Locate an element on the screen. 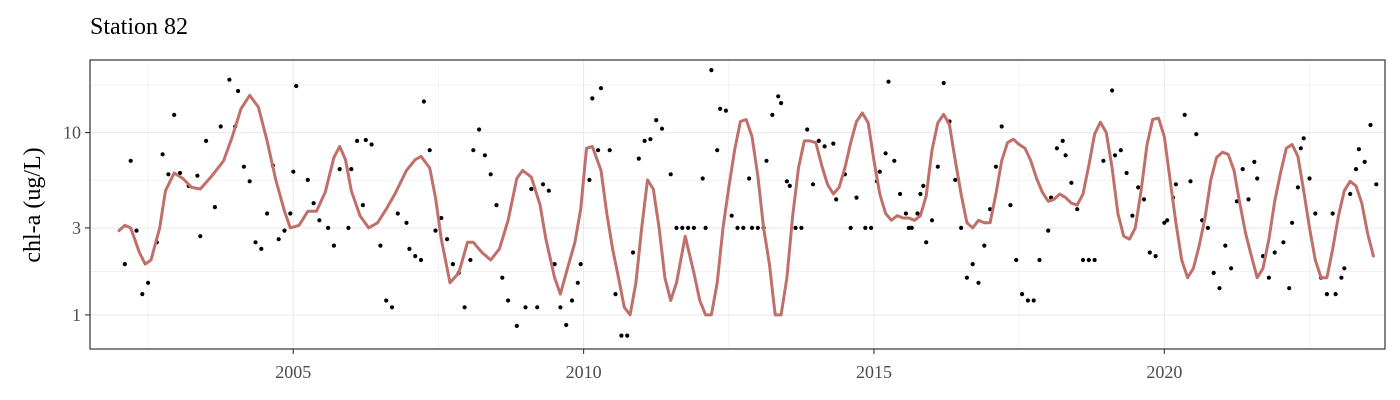 This screenshot has width=1400, height=400. x-axis: 2005 2010 2015 2020 is located at coordinates (728, 365).